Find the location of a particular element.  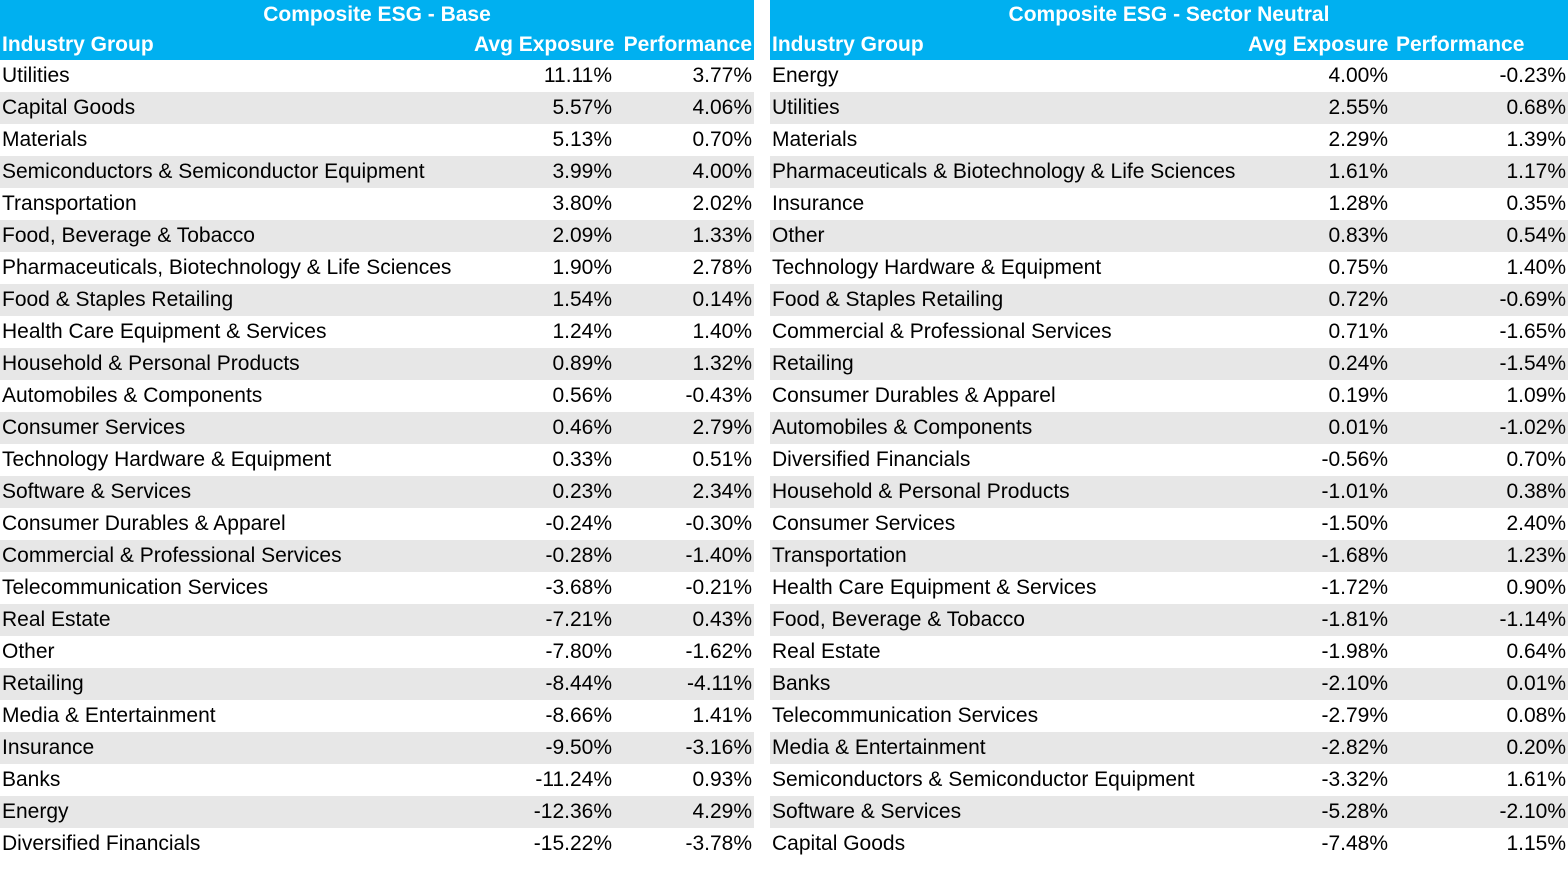

performance-cell: 0.43% is located at coordinates (722, 619).